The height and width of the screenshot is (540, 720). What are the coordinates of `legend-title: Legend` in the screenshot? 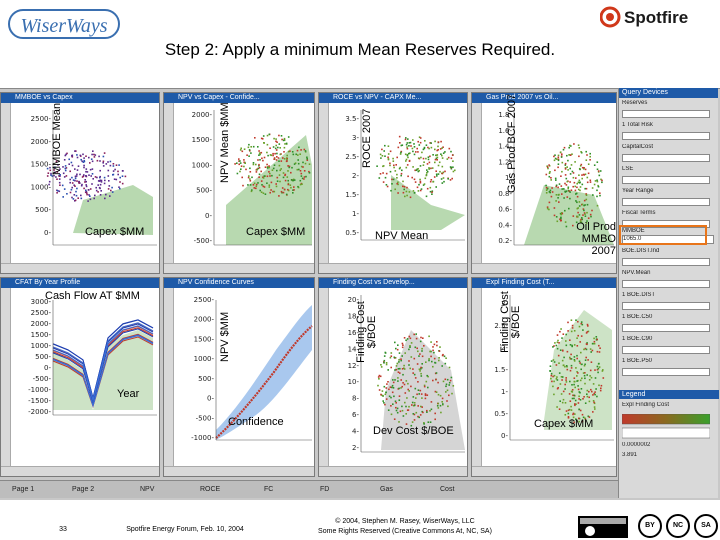 It's located at (669, 394).